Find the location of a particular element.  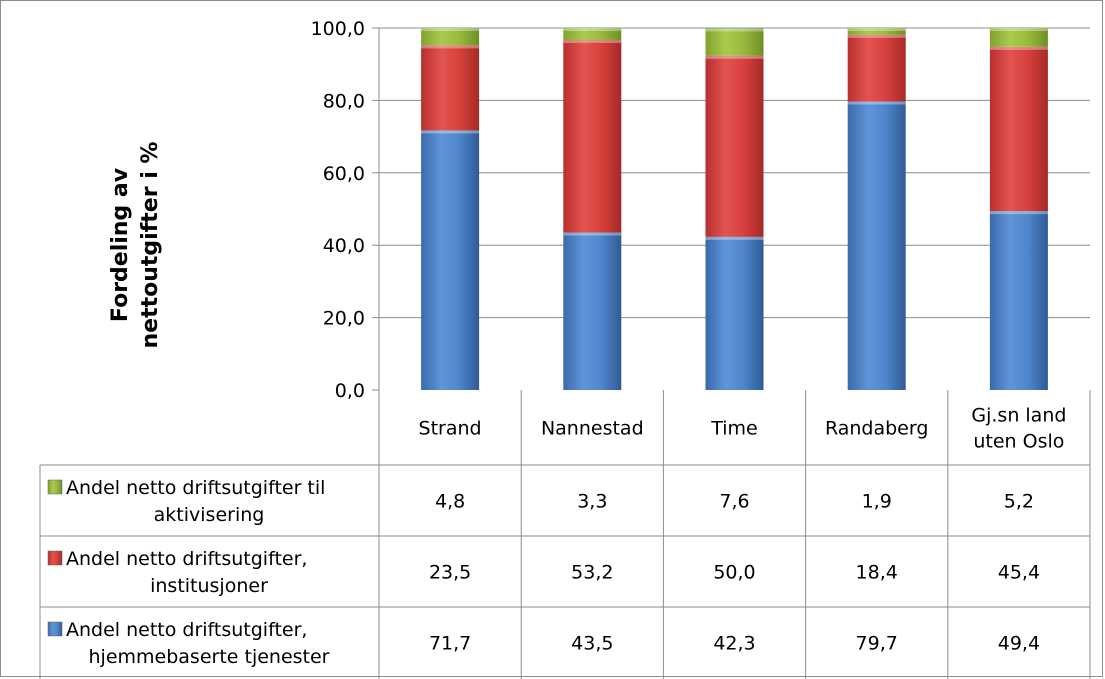

data-value: 5,2 is located at coordinates (1019, 502).